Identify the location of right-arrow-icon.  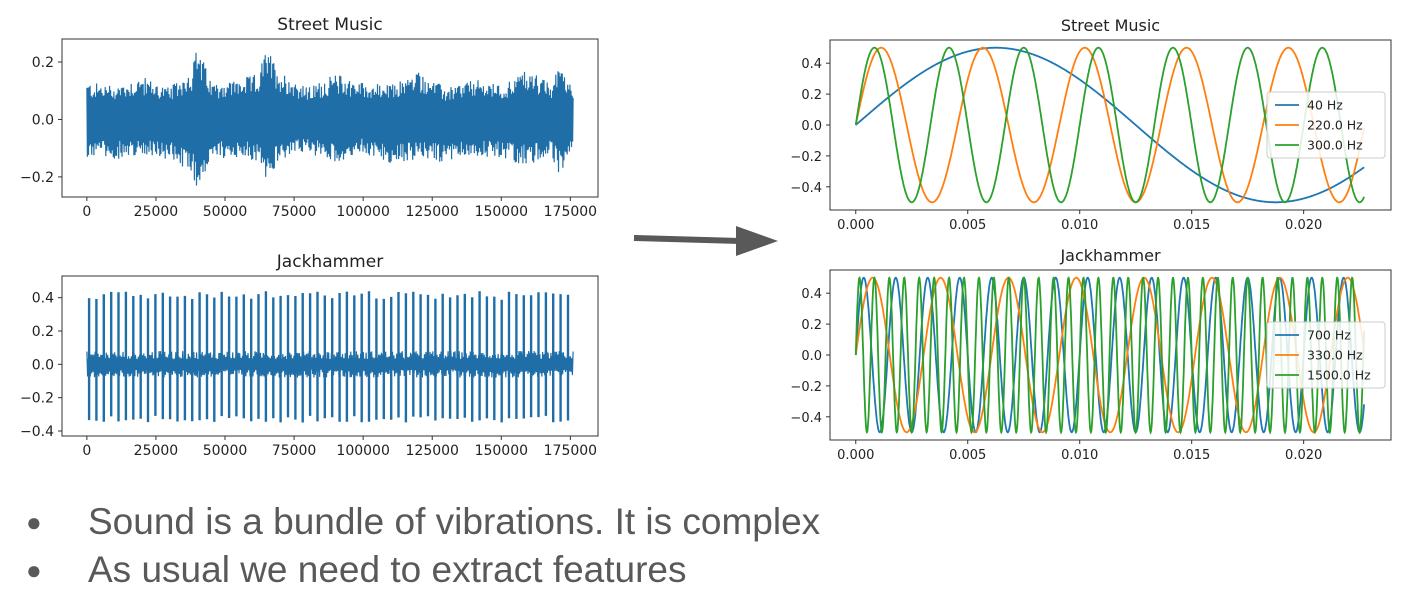
(705, 241).